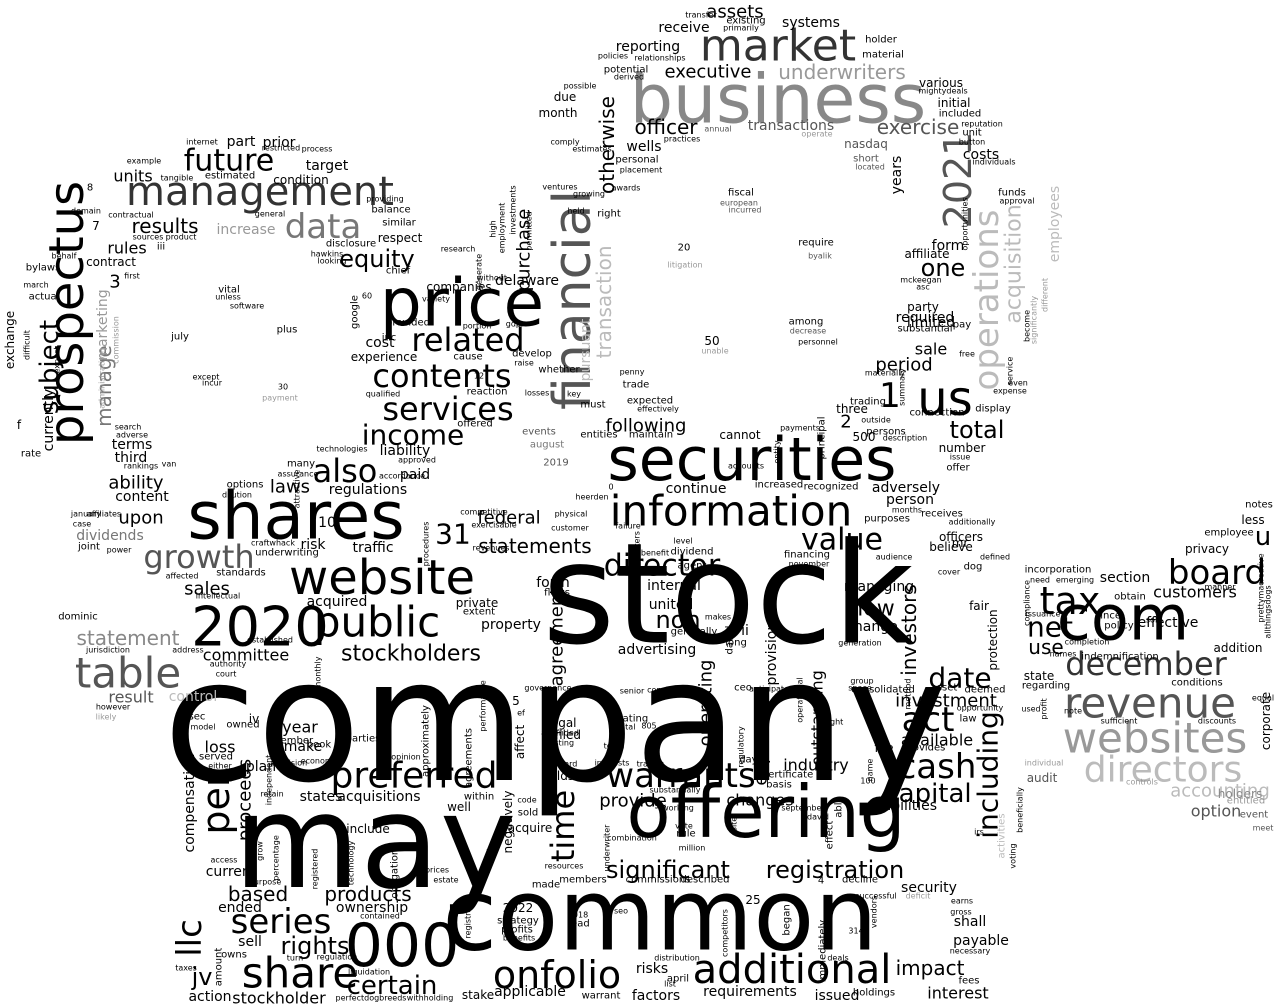  Describe the element at coordinates (1263, 537) in the screenshot. I see `word-u: u` at that location.